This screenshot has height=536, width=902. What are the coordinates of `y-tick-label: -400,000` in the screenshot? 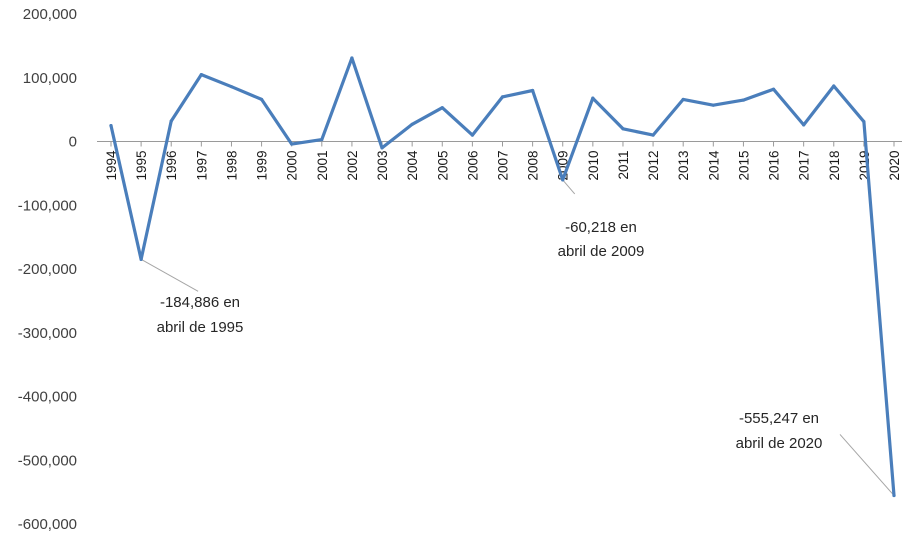 It's located at (47, 397).